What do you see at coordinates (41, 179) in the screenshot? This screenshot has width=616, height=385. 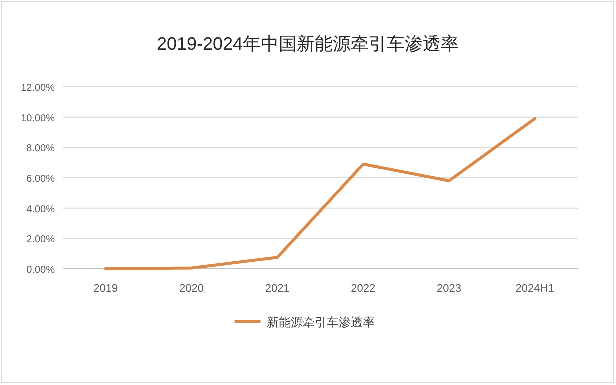 I see `y-tick-label: 6.00%` at bounding box center [41, 179].